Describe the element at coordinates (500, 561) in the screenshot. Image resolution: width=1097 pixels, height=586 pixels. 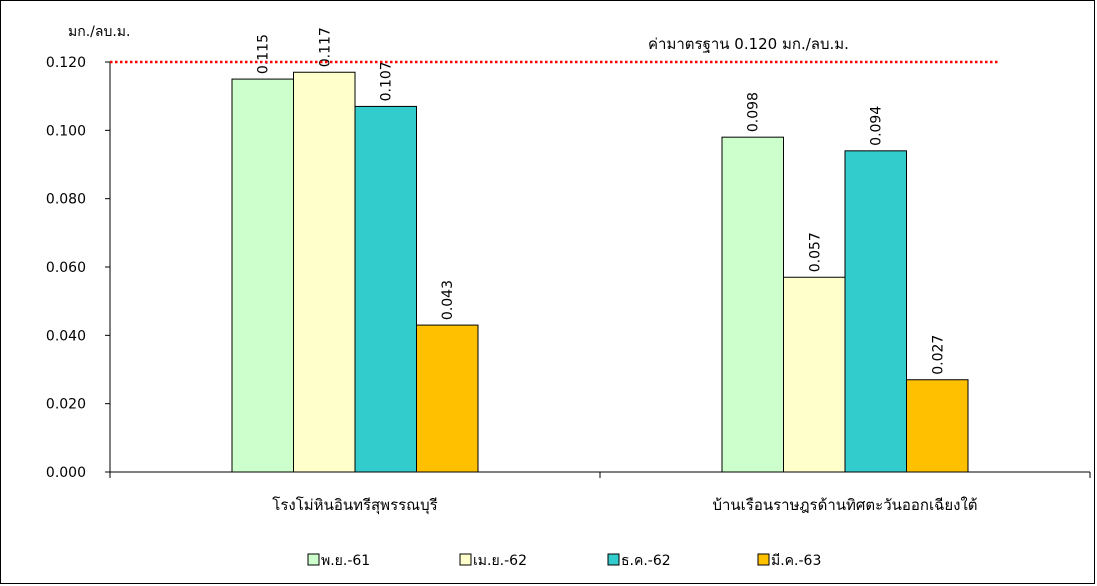
I see `legend-label: เม.ย.-62` at that location.